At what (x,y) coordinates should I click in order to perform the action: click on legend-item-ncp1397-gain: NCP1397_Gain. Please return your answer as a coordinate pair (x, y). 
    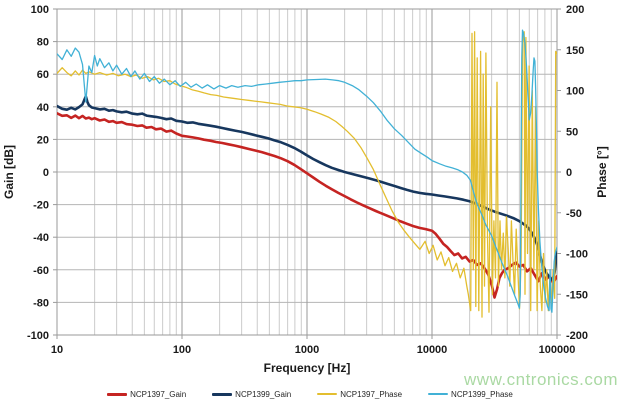
    Looking at the image, I should click on (146, 394).